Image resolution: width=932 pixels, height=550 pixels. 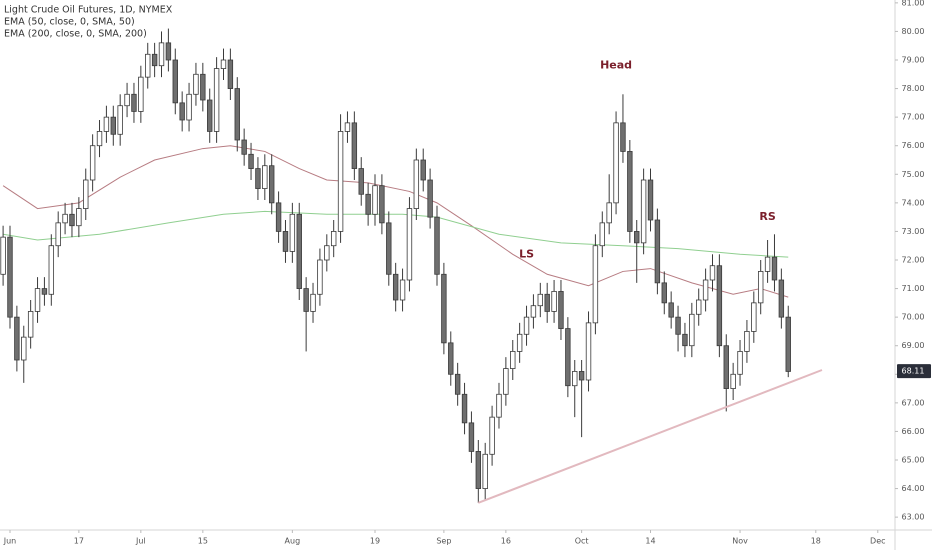 What do you see at coordinates (88, 10) in the screenshot?
I see `chart-title: Light Crude Oil Futures, 1D, NYMEX` at bounding box center [88, 10].